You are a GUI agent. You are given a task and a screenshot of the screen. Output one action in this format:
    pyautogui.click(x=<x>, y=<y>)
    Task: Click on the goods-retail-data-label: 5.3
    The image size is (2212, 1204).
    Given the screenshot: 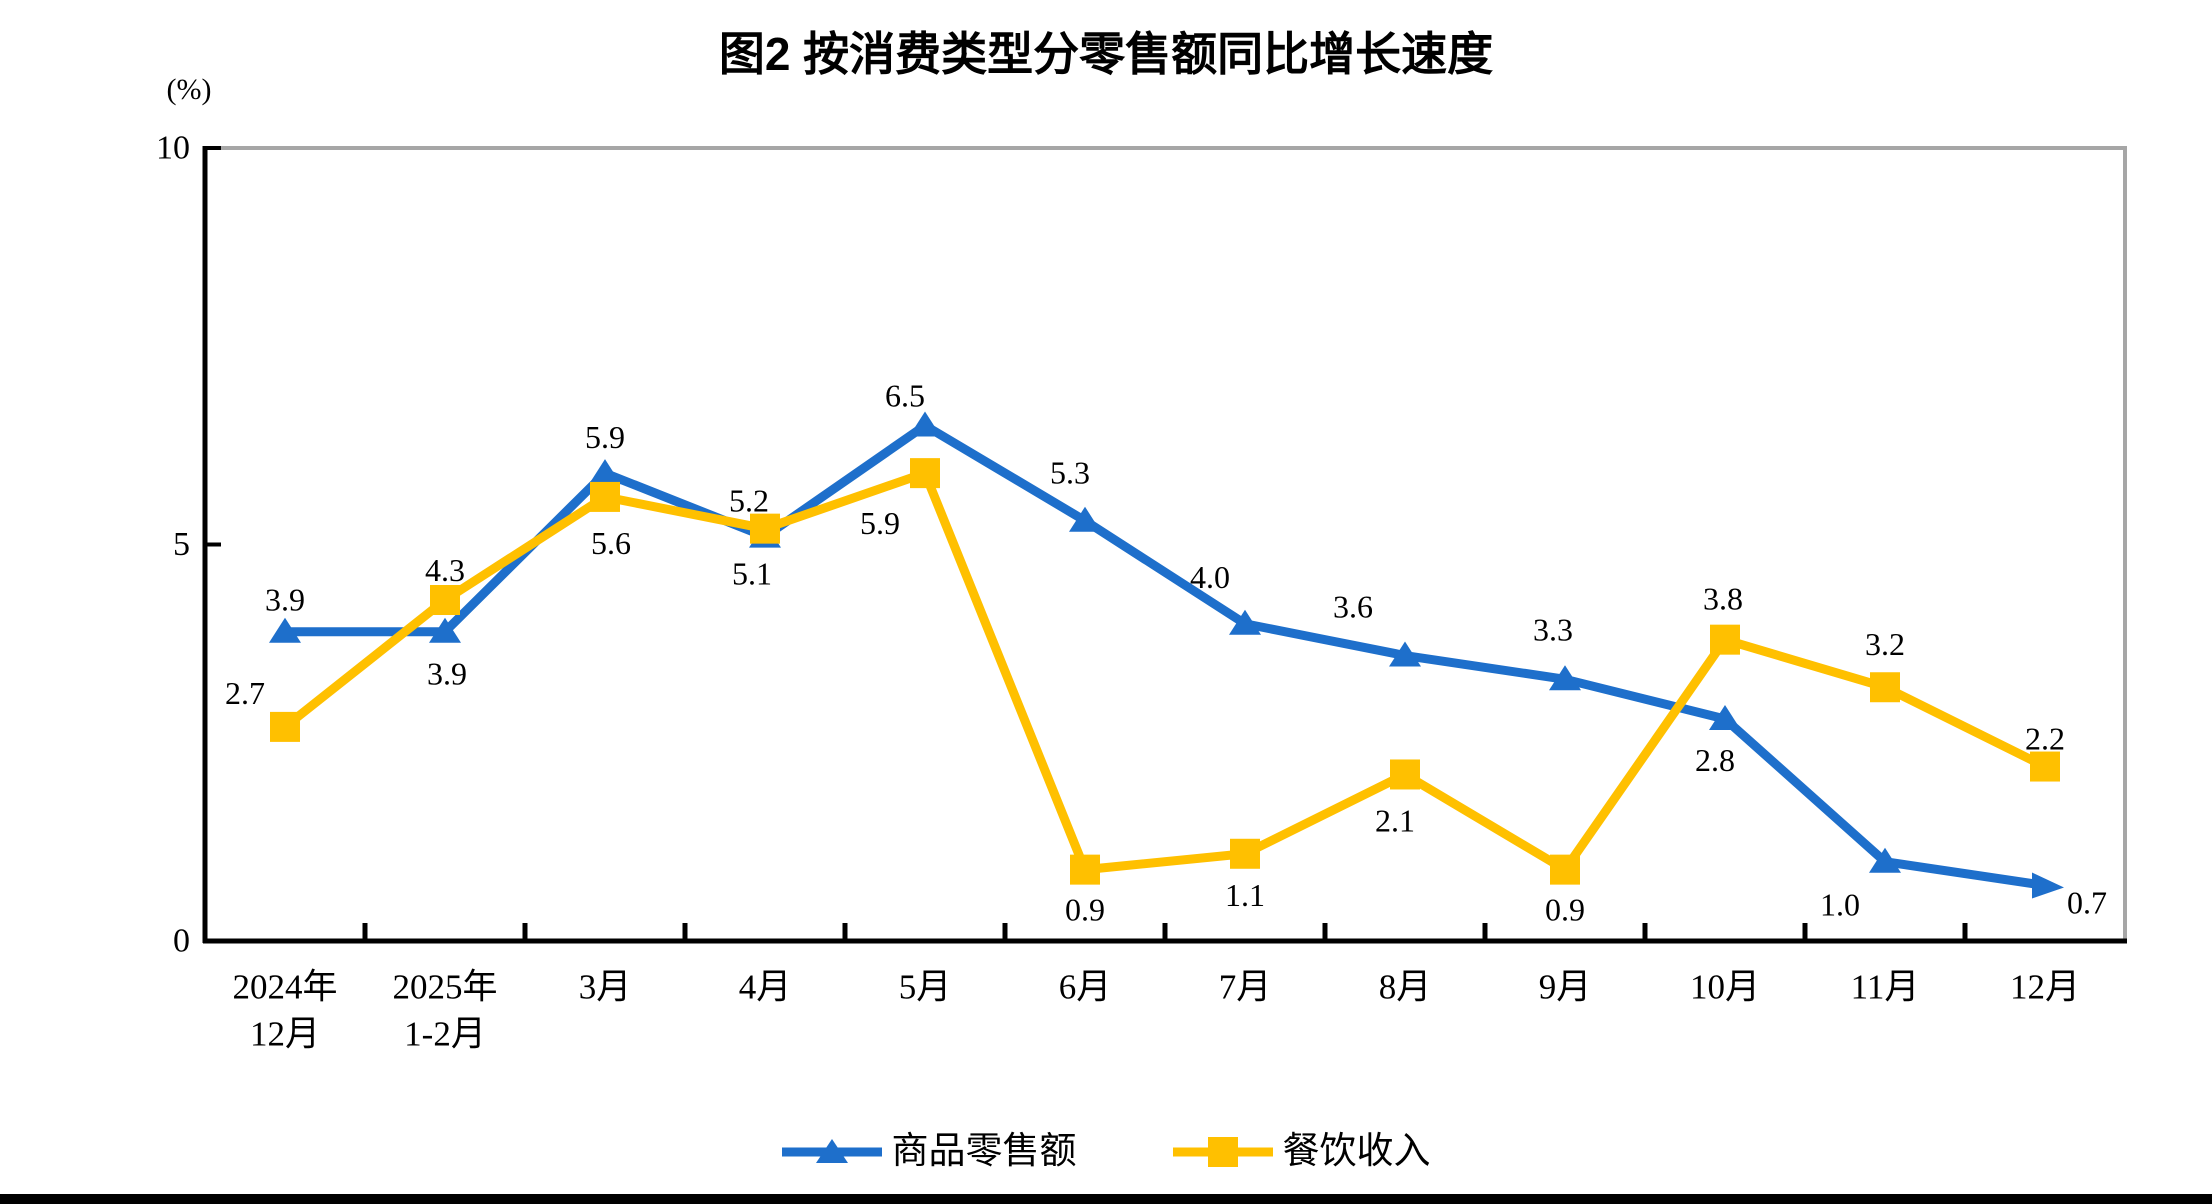 What is the action you would take?
    pyautogui.click(x=1070, y=473)
    